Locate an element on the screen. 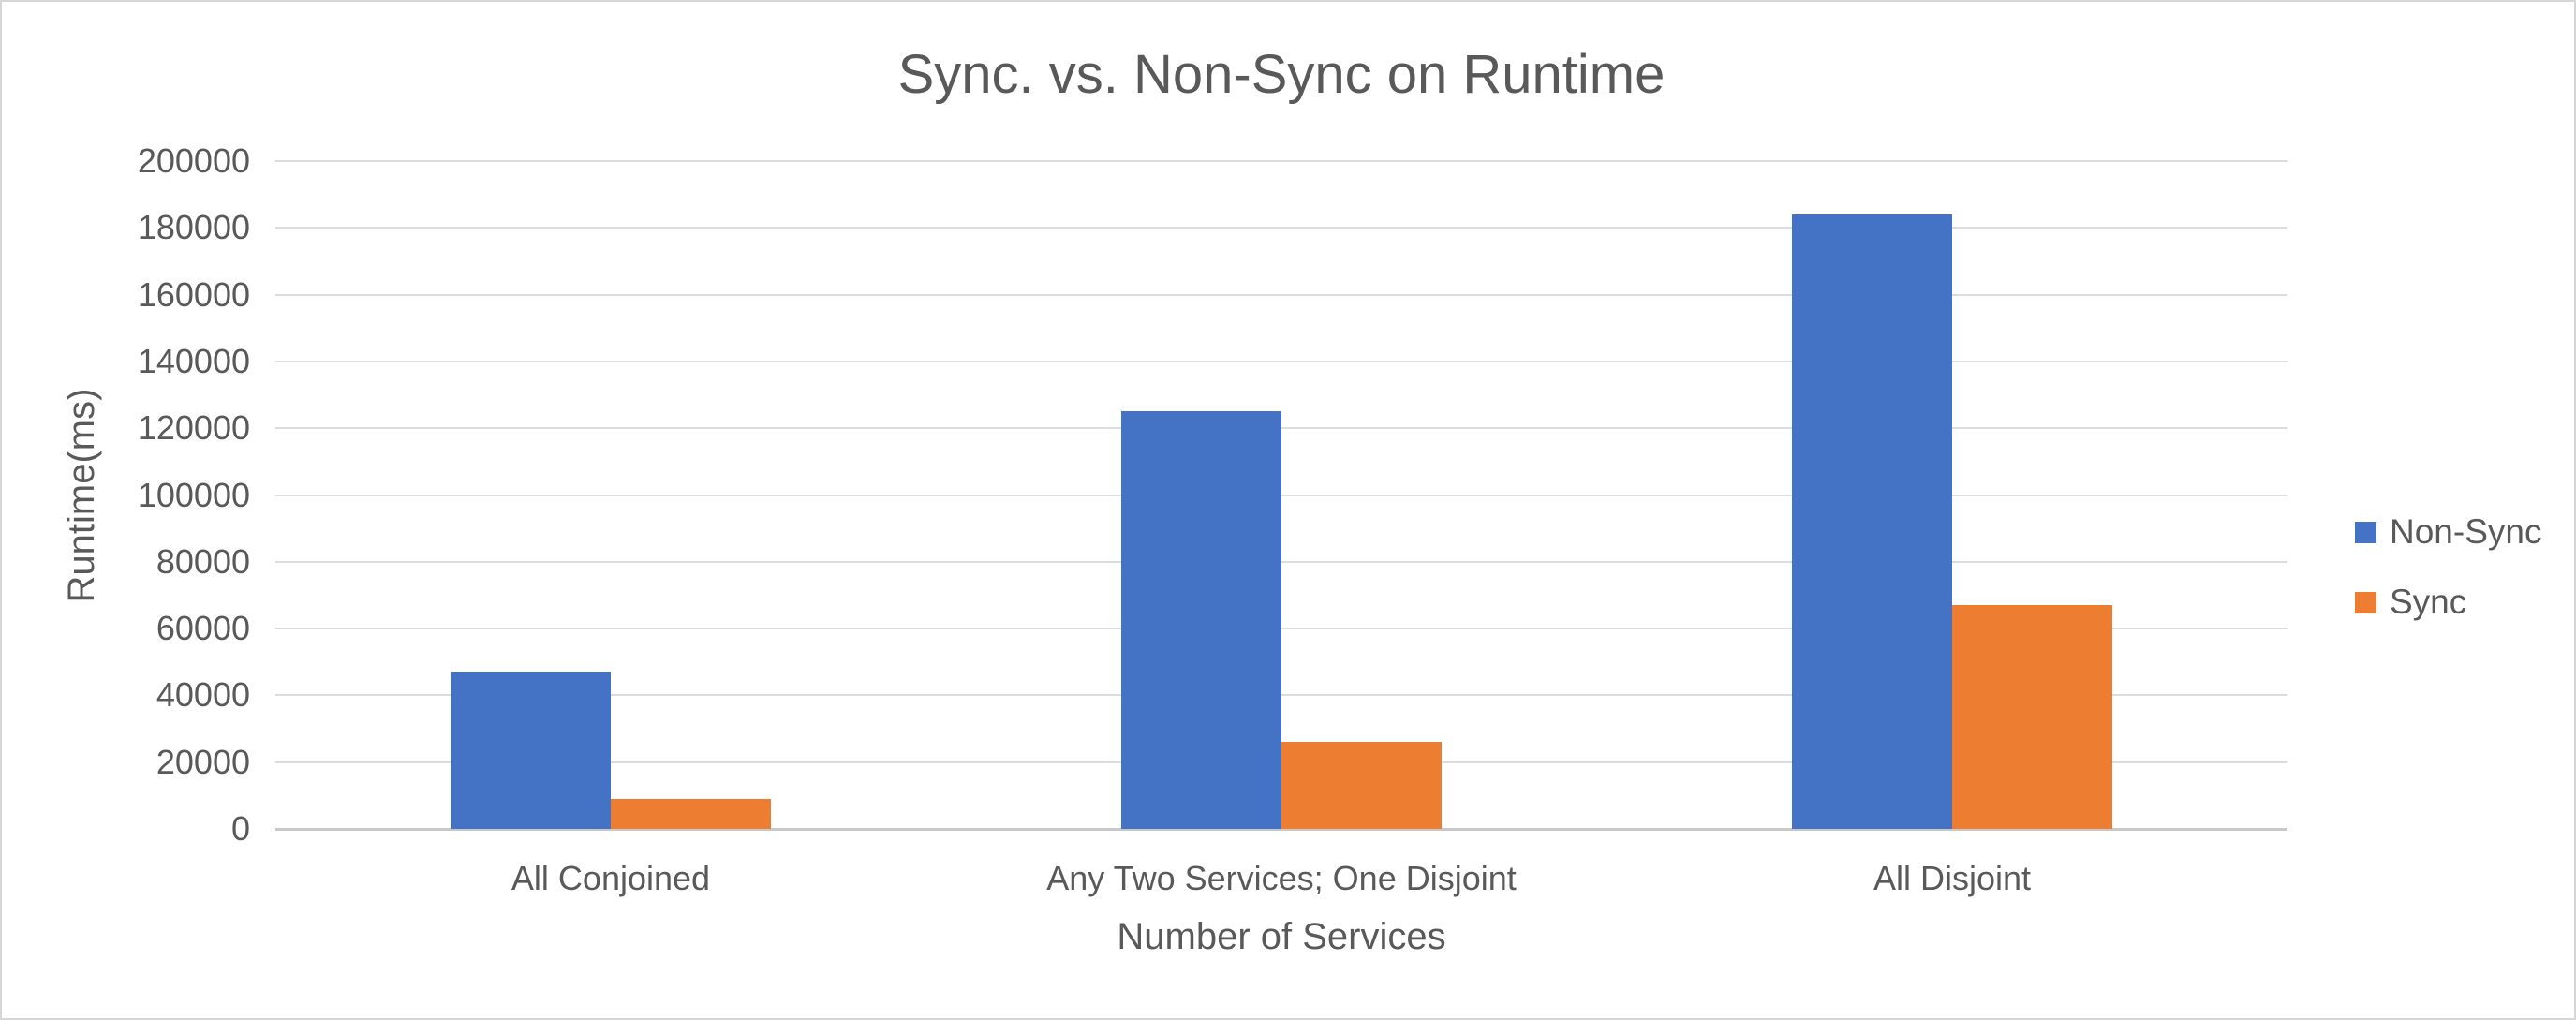  y-tick-label: 160000 is located at coordinates (193, 294).